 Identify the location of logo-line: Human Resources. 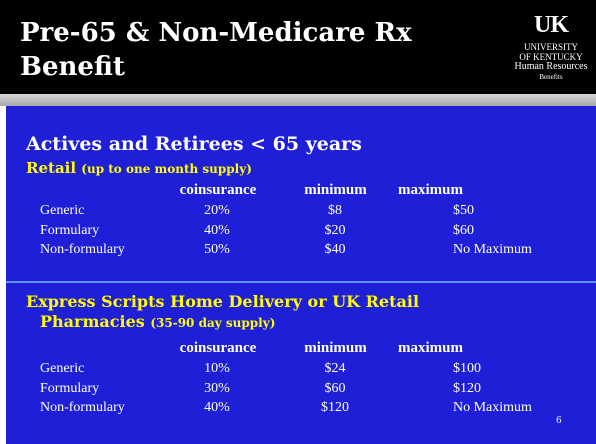
(551, 66).